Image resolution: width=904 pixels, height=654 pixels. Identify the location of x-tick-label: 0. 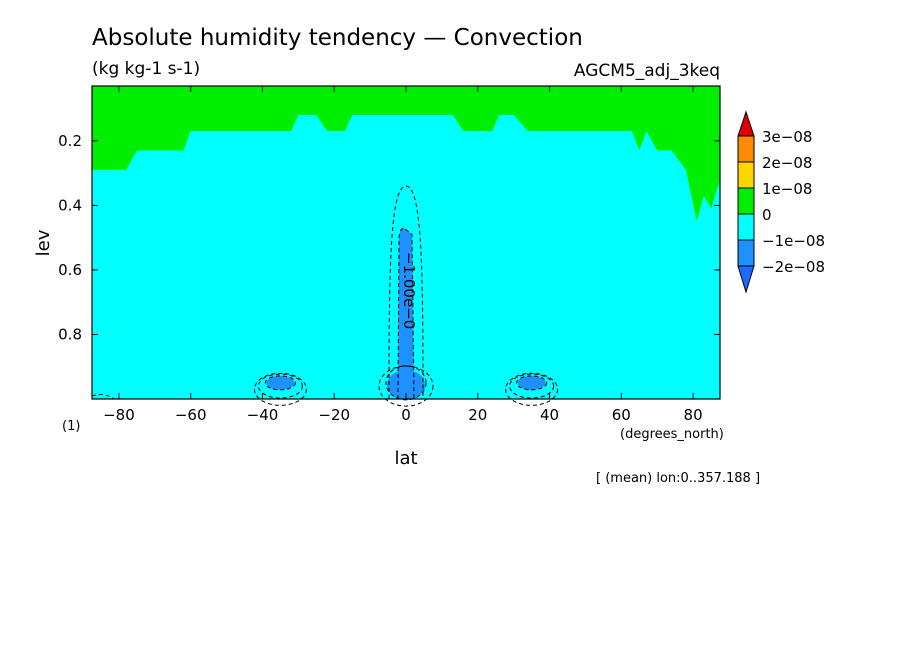
(406, 415).